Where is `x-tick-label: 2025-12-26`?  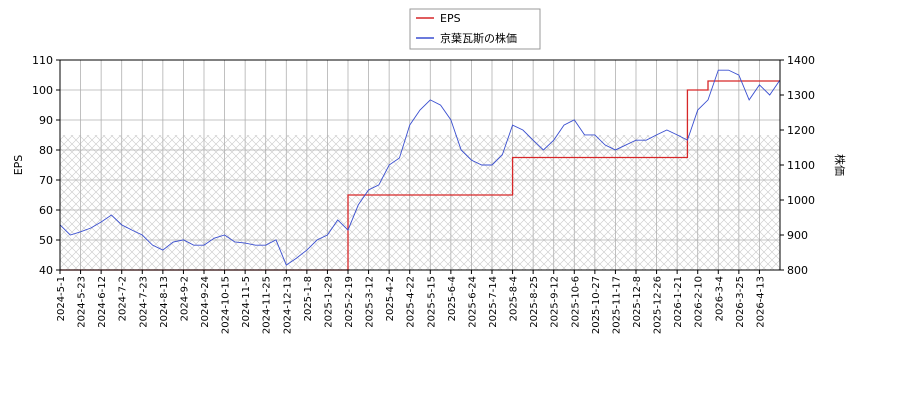
x-tick-label: 2025-12-26 is located at coordinates (658, 305).